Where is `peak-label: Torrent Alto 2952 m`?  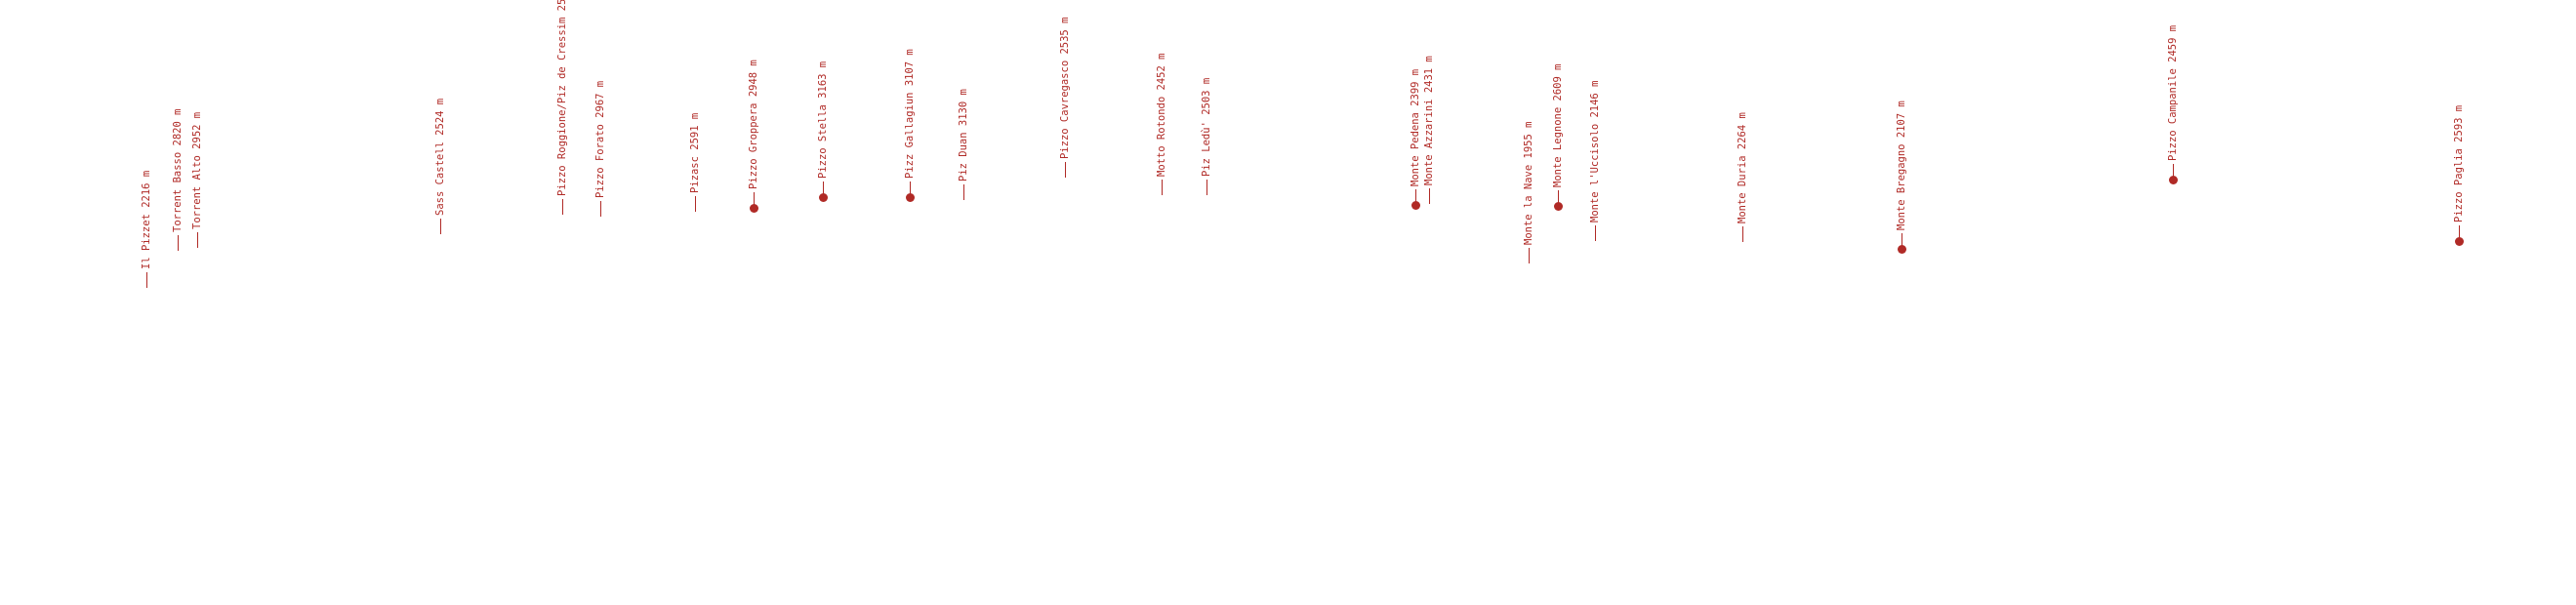
peak-label: Torrent Alto 2952 m is located at coordinates (197, 180).